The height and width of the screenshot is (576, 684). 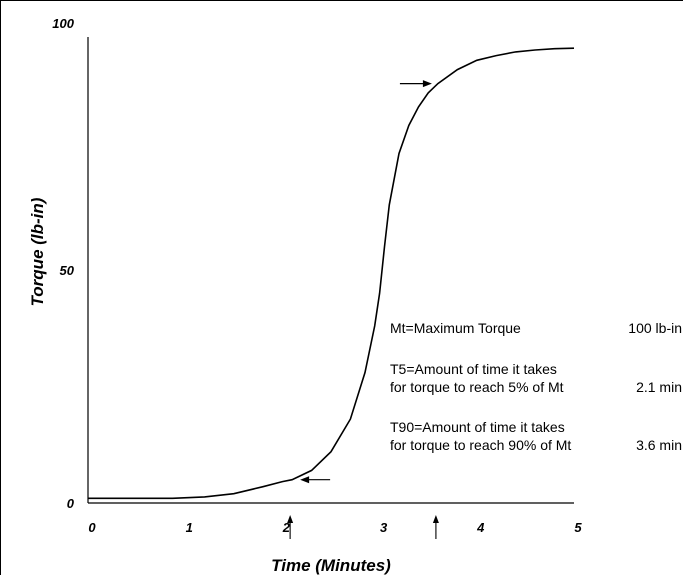 I want to click on y-tick-labels: 0 50 100, so click(x=63, y=263).